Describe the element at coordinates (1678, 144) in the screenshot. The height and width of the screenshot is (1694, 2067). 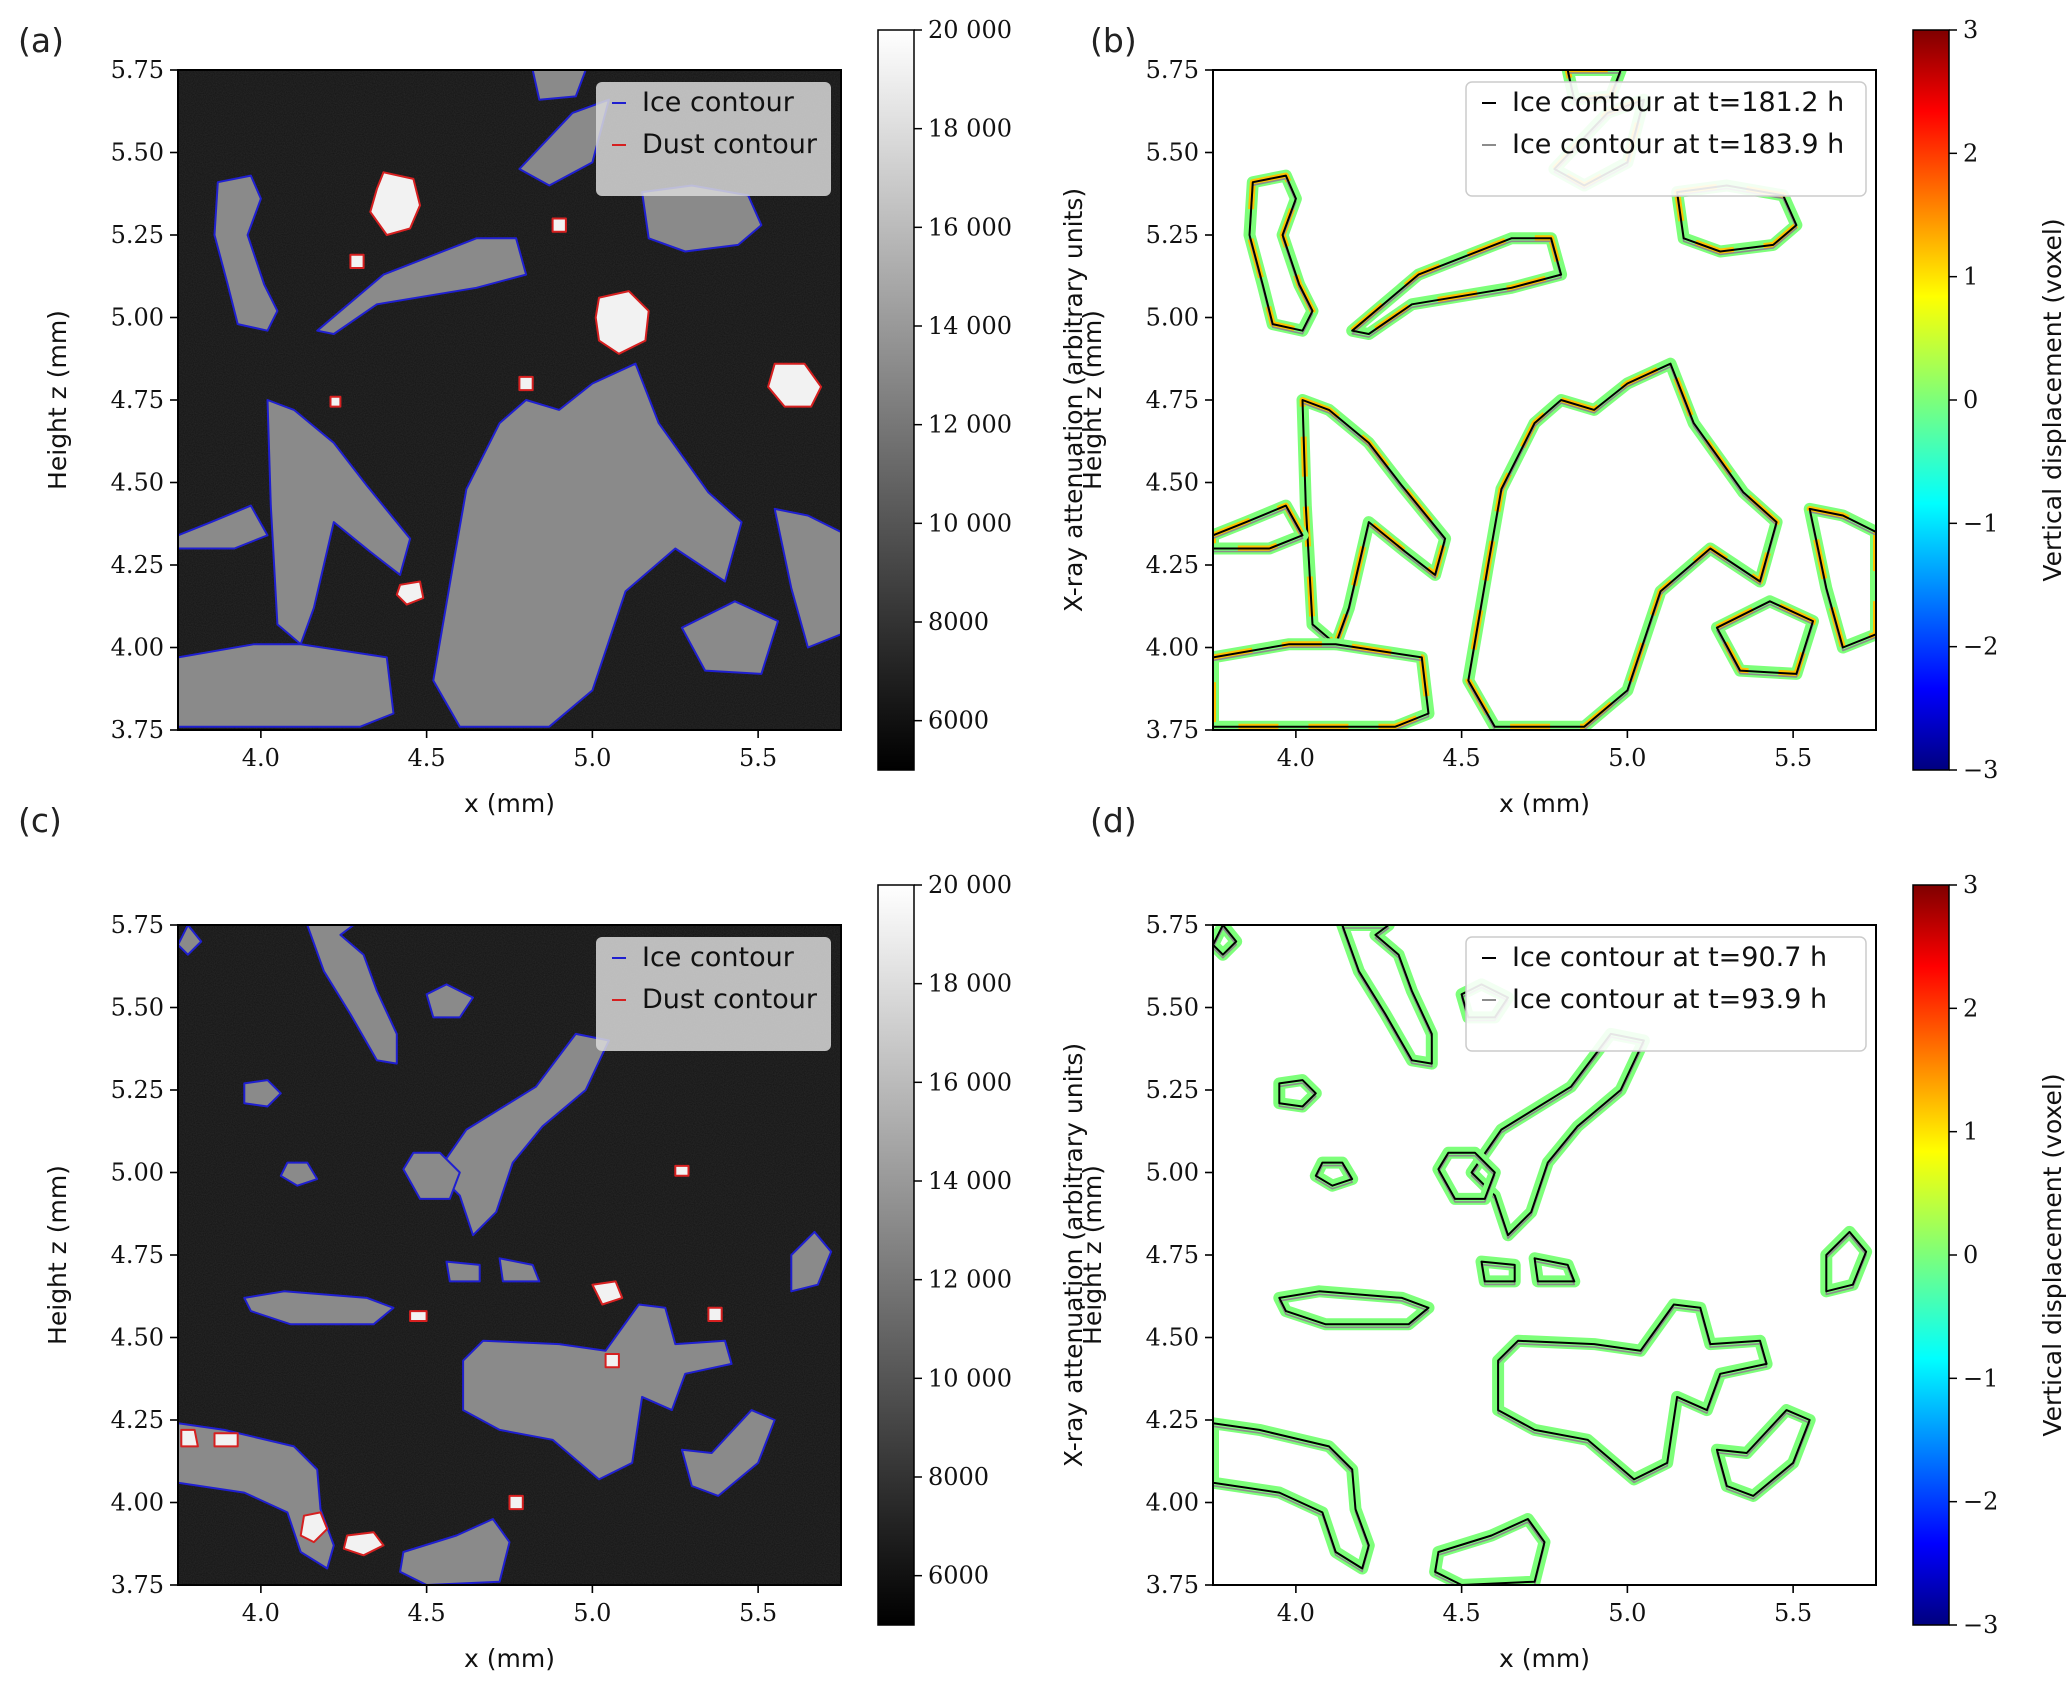
I see `legend-label: Ice contour at t=183.9 h` at that location.